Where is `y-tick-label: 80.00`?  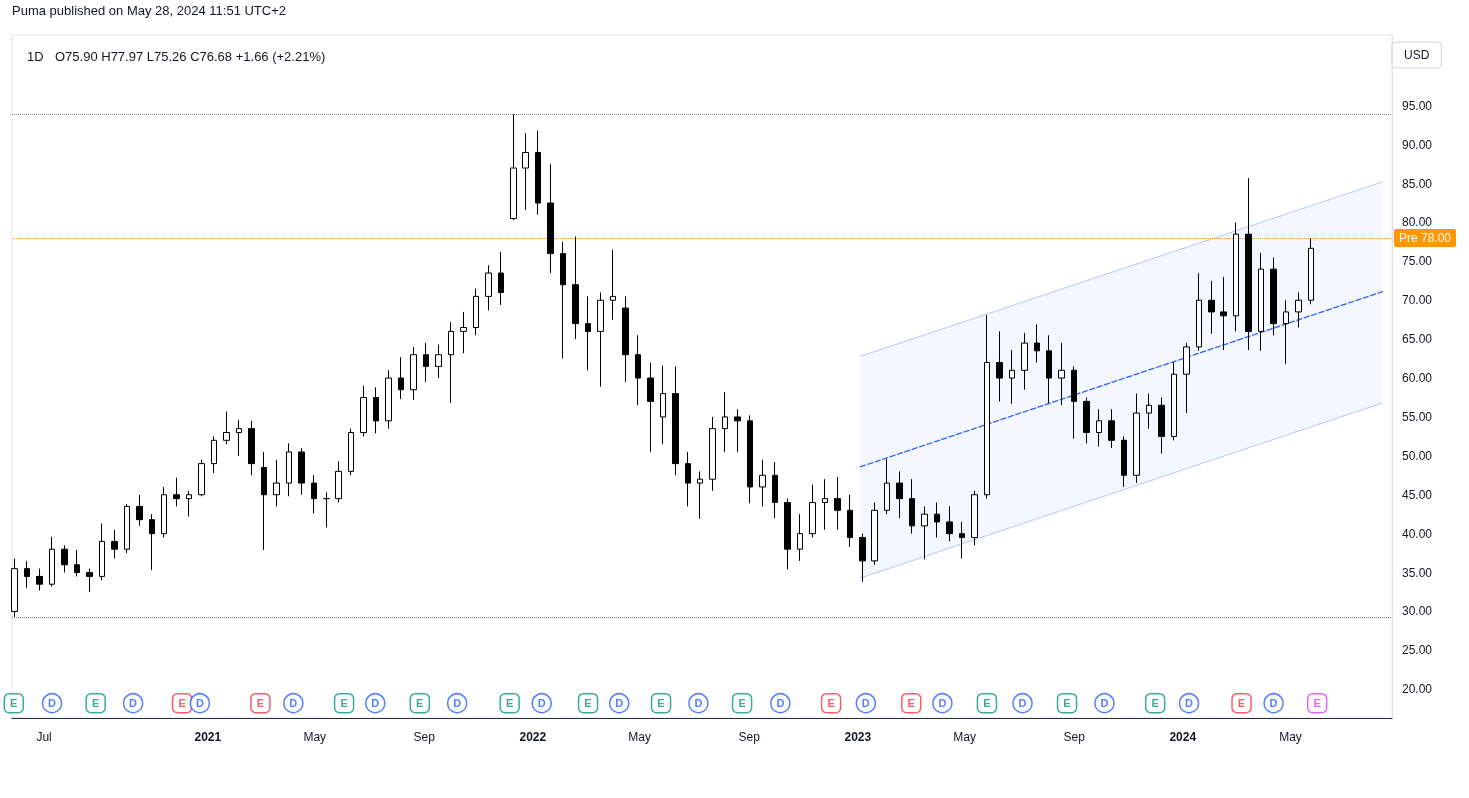
y-tick-label: 80.00 is located at coordinates (1417, 222).